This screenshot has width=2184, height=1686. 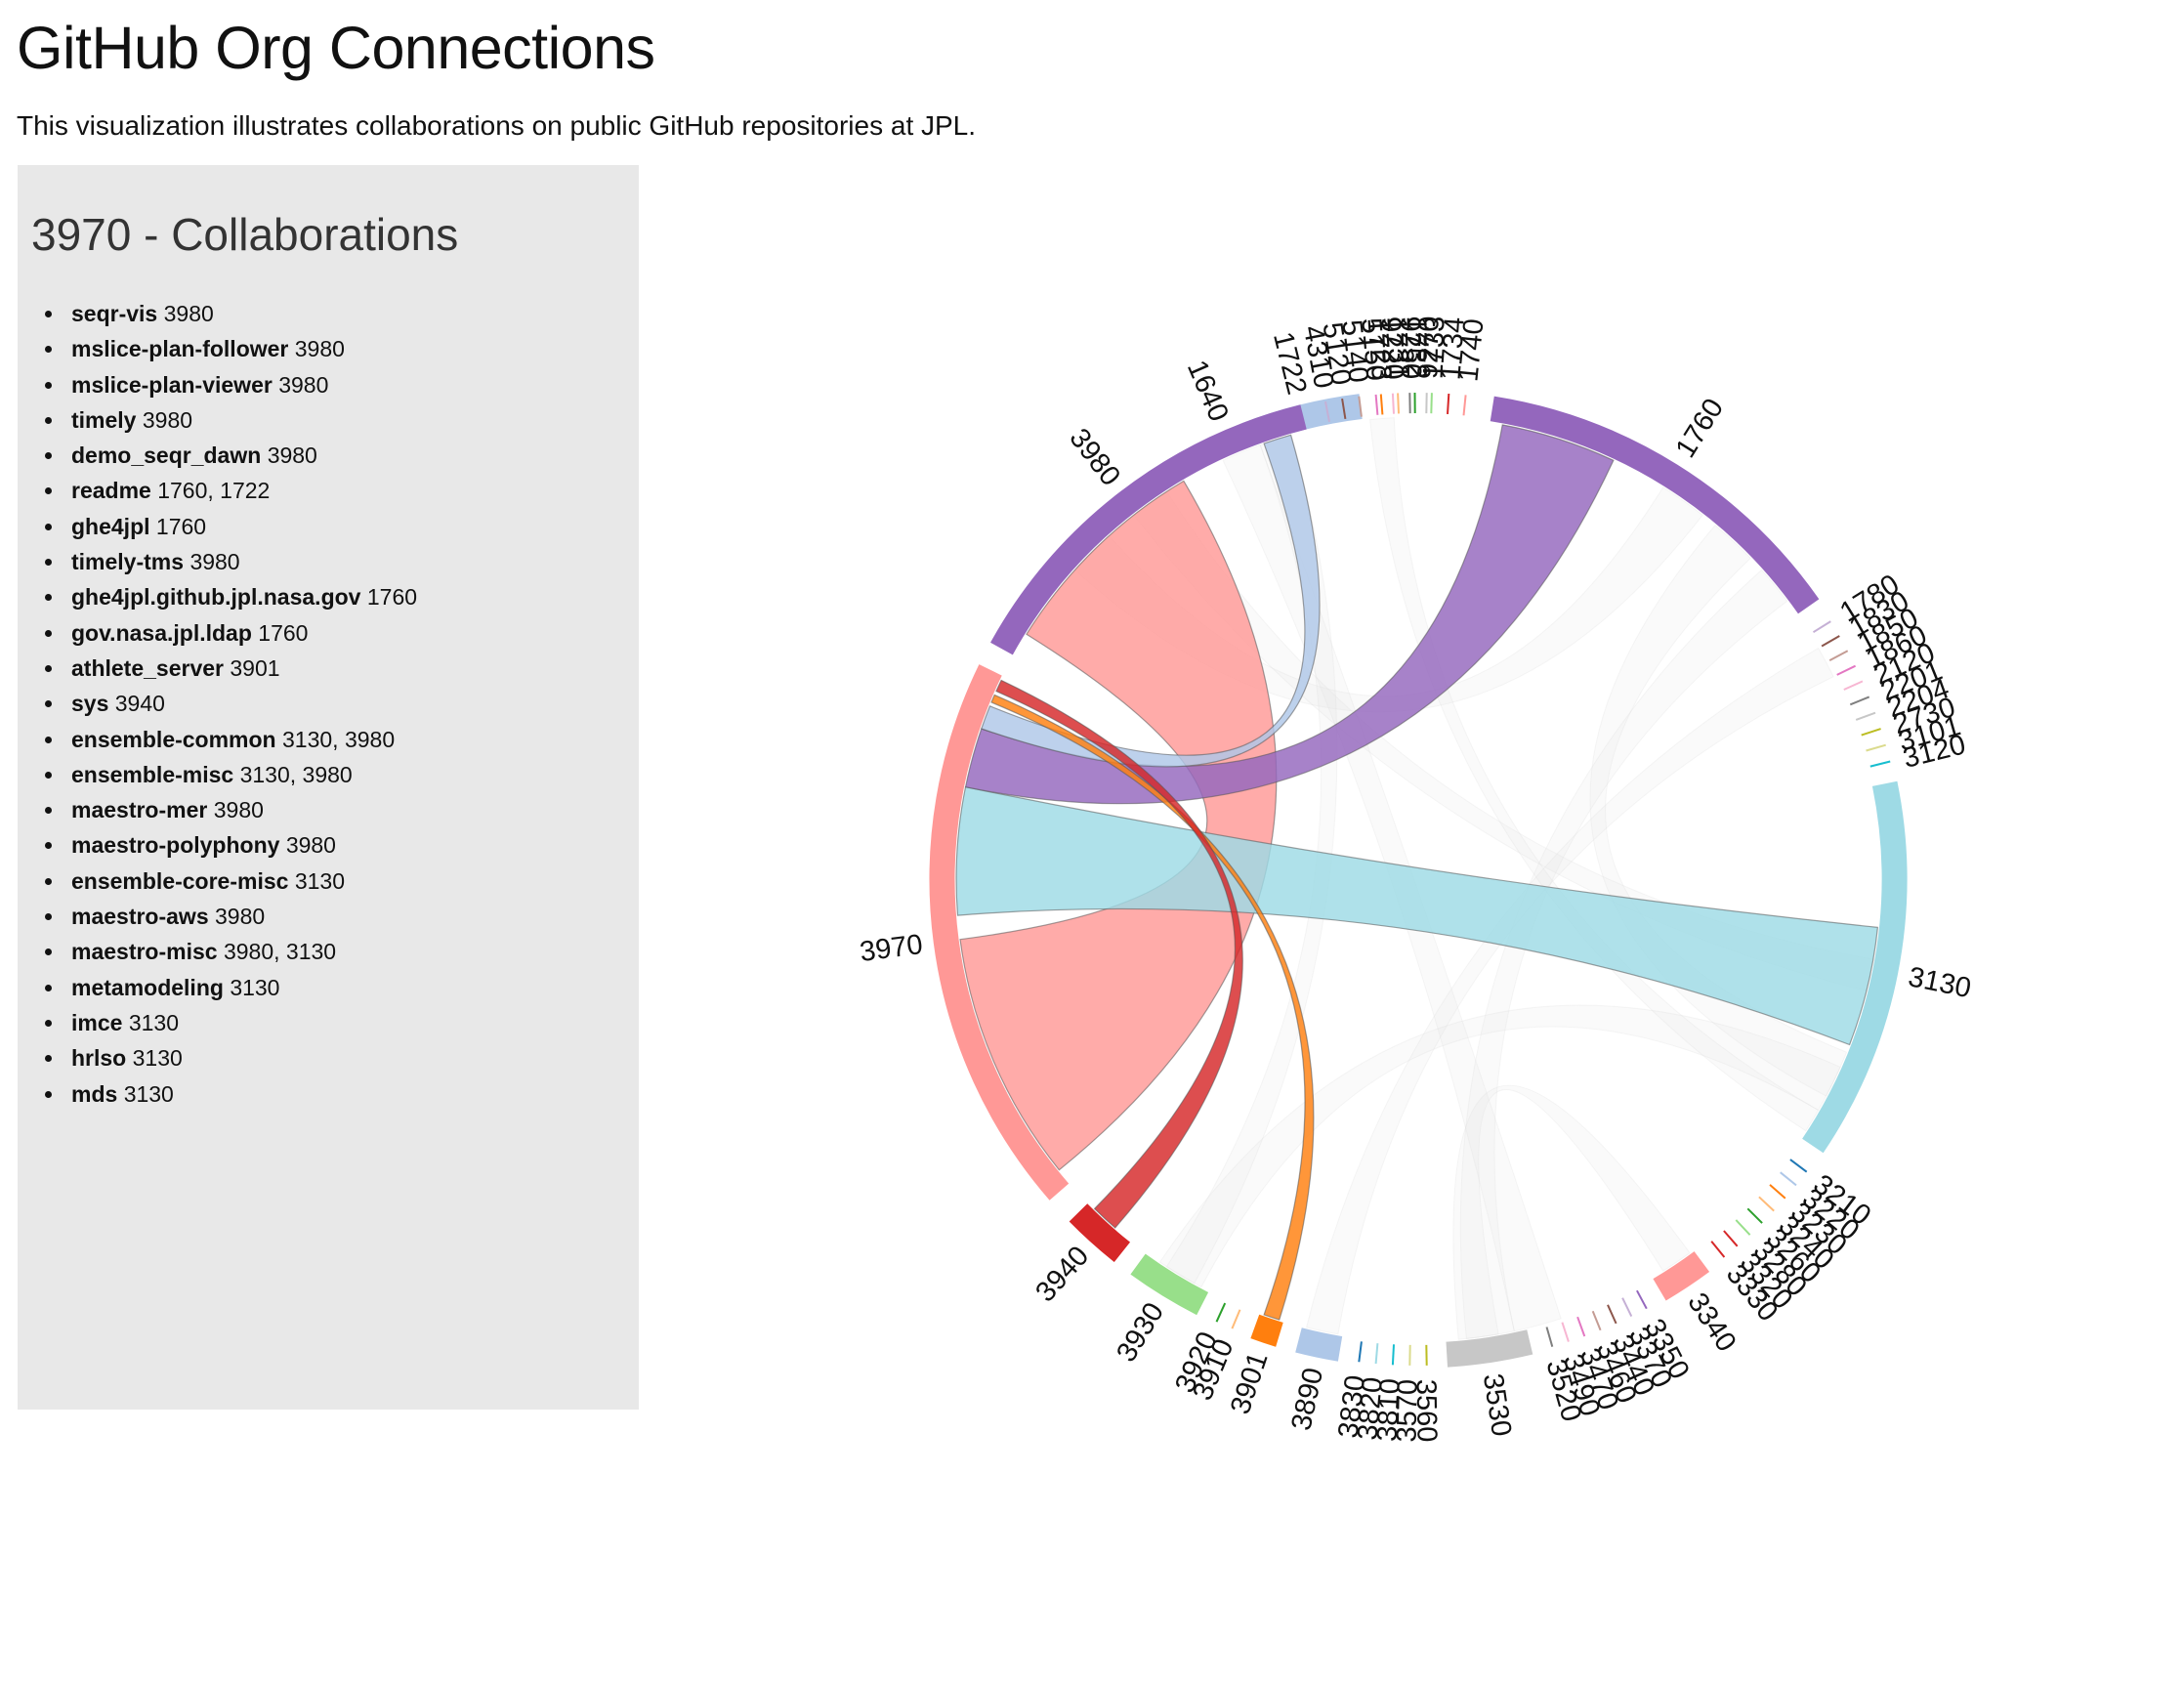 I want to click on group-label-1723: 1723, so click(x=1379, y=349).